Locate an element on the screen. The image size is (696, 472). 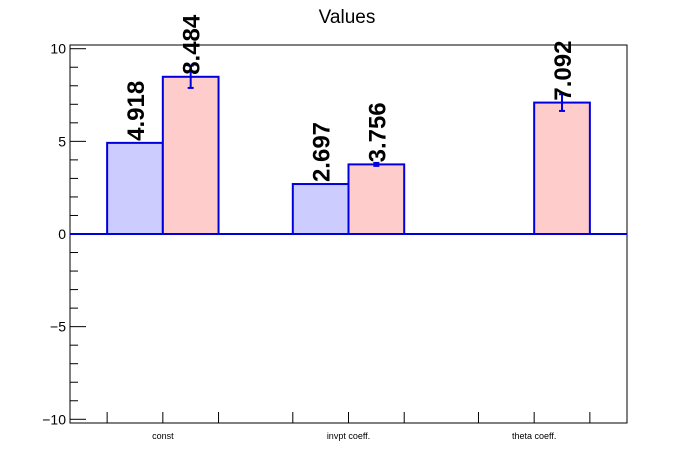
x-tick-label: const is located at coordinates (163, 436).